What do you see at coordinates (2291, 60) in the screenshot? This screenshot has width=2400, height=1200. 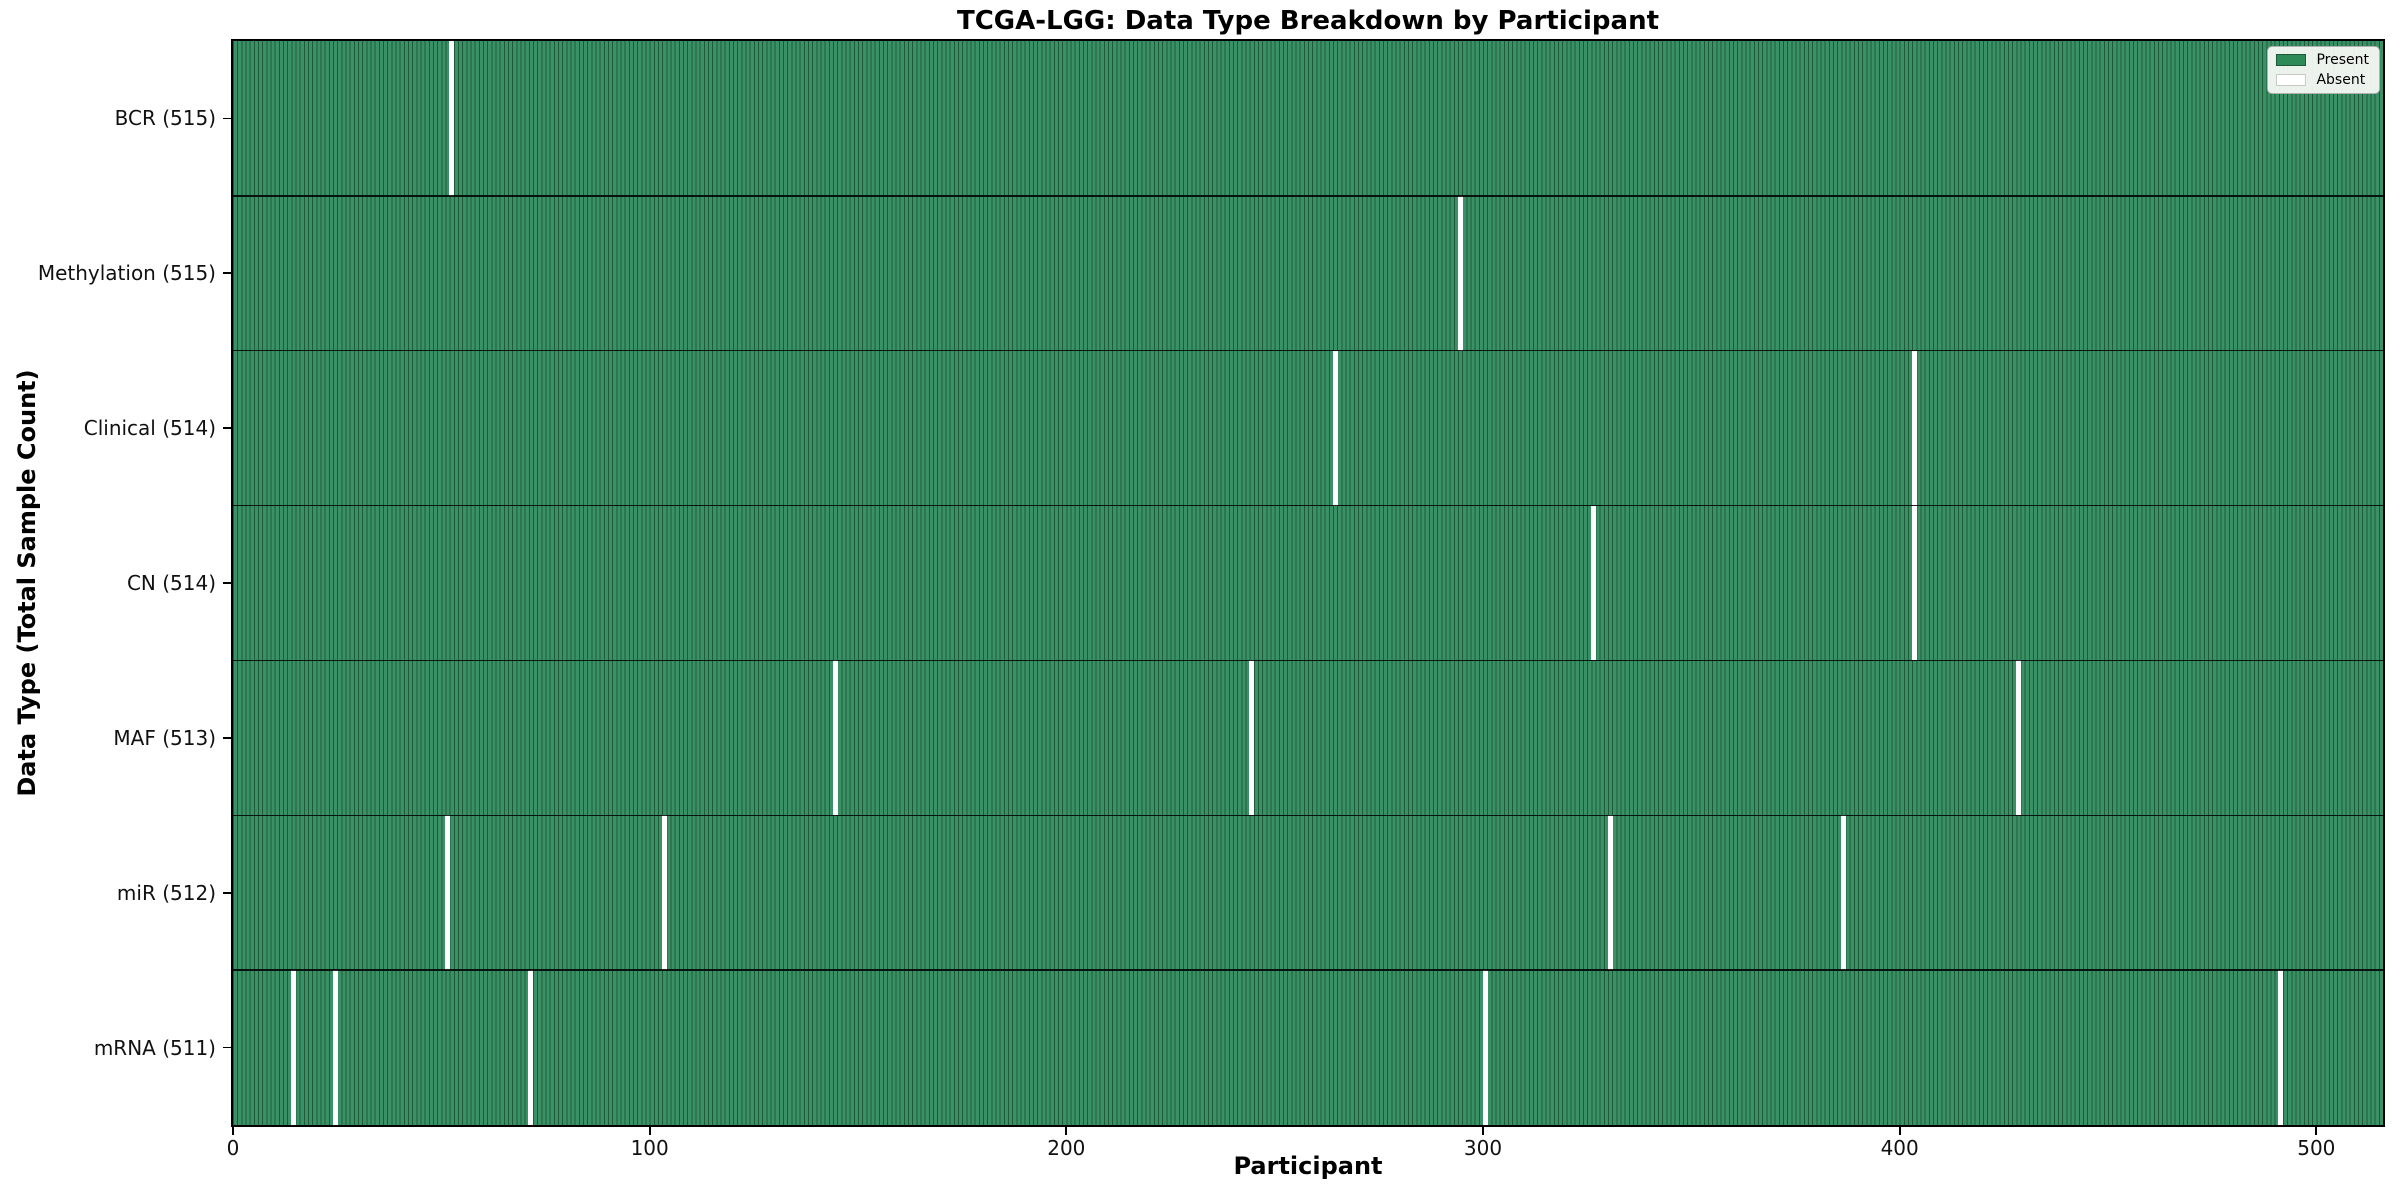 I see `present-swatch-icon` at bounding box center [2291, 60].